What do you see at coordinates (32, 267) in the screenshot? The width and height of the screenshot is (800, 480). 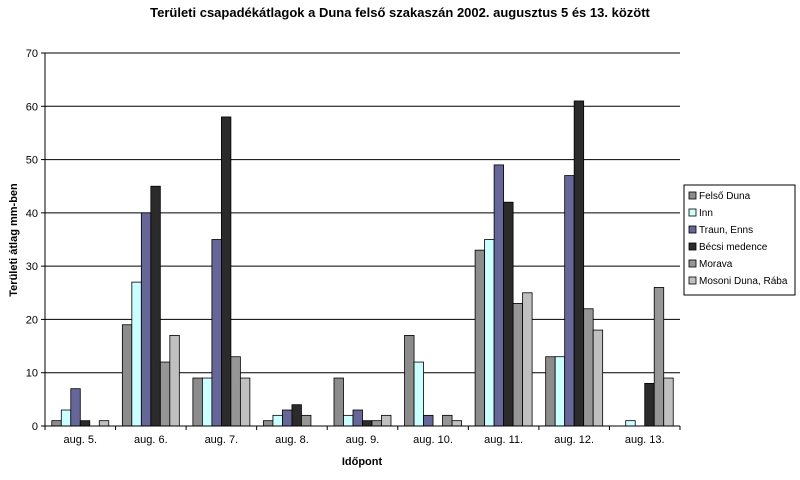 I see `y-tick-label: 30` at bounding box center [32, 267].